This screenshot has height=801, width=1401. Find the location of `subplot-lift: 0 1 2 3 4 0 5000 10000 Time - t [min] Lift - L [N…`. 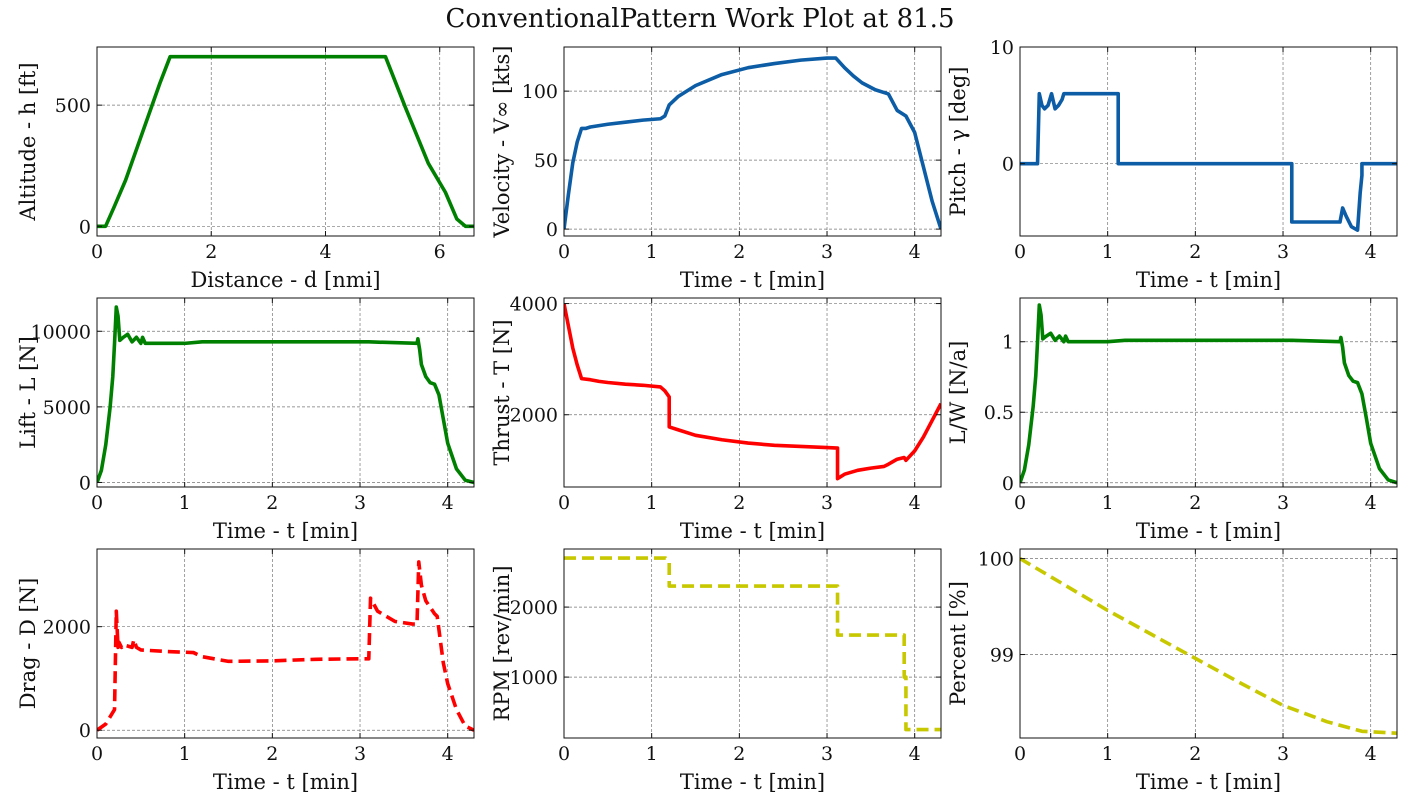

subplot-lift: 0 1 2 3 4 0 5000 10000 Time - t [min] Lift - L [N… is located at coordinates (245, 420).